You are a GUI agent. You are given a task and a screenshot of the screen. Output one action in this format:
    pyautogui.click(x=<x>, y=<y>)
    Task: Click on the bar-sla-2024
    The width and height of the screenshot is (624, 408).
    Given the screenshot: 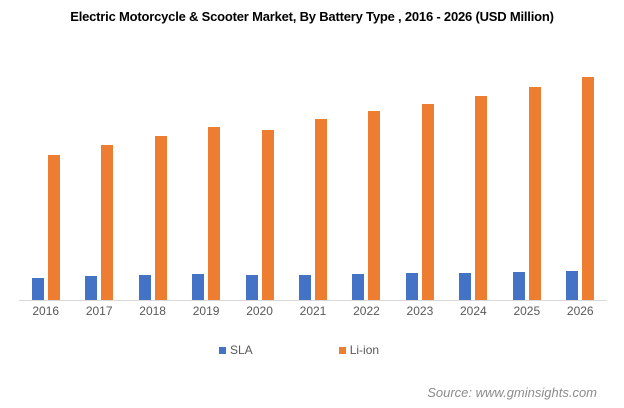 What is the action you would take?
    pyautogui.click(x=465, y=286)
    